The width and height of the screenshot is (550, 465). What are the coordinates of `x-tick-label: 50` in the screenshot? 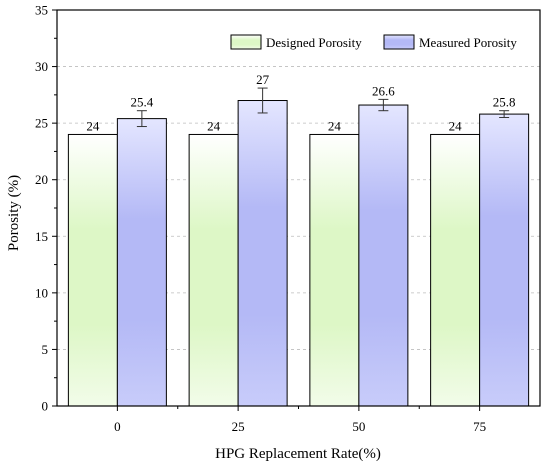 It's located at (358, 426).